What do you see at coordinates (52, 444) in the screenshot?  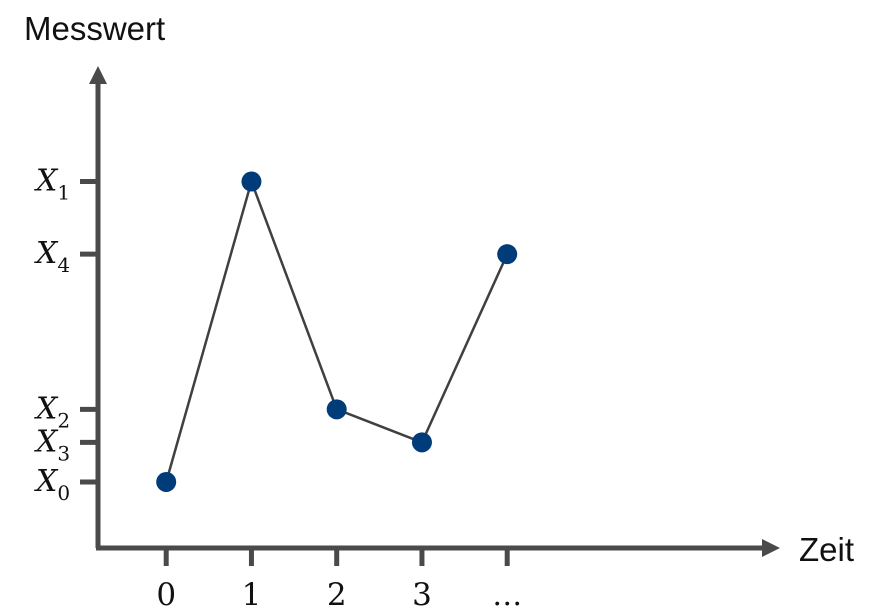 I see `y-tick-label: X3` at bounding box center [52, 444].